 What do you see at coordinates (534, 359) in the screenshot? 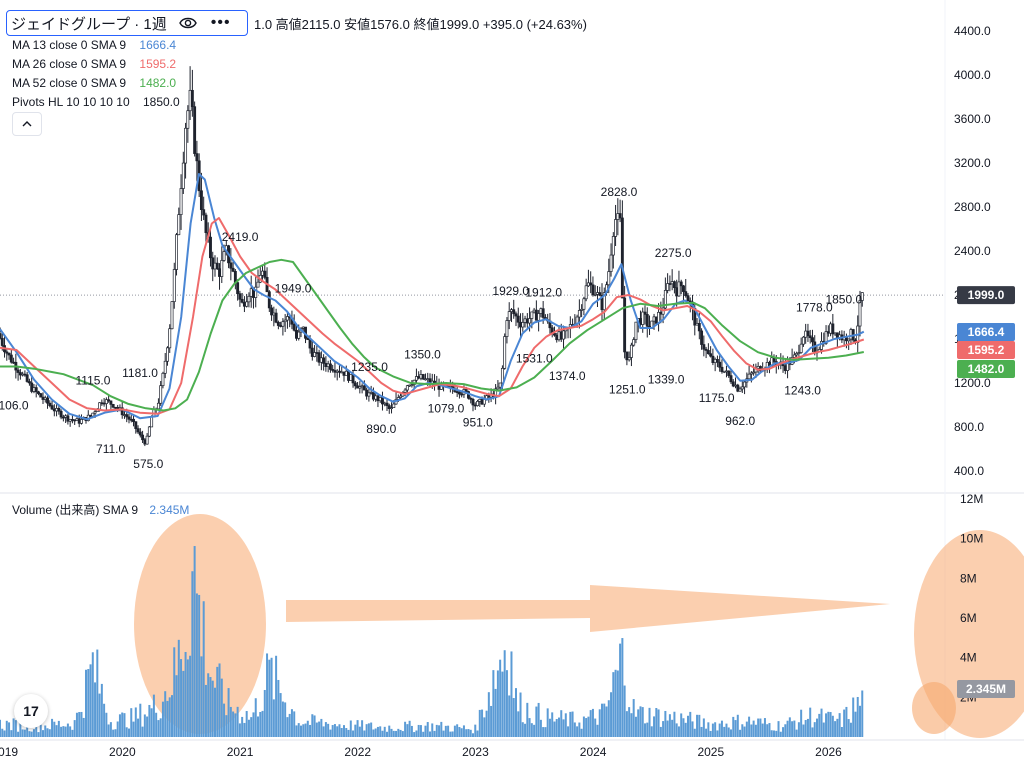
I see `pivot-label: 1531.0` at bounding box center [534, 359].